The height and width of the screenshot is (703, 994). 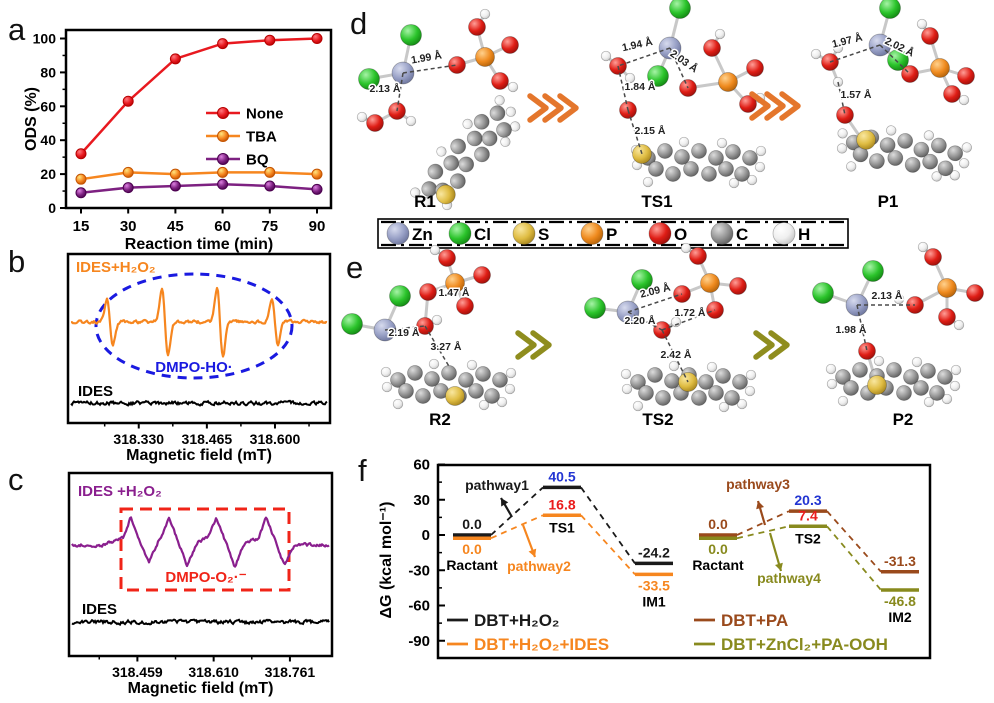 I want to click on trace-b-control, so click(x=199, y=403).